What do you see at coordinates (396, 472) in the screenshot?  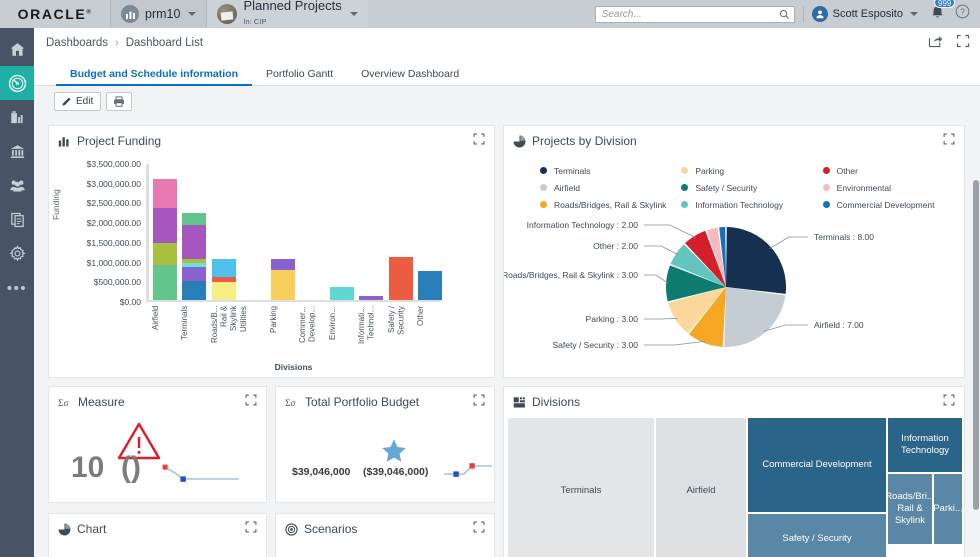 I see `budget-secondary-value: ($39,046,000)` at bounding box center [396, 472].